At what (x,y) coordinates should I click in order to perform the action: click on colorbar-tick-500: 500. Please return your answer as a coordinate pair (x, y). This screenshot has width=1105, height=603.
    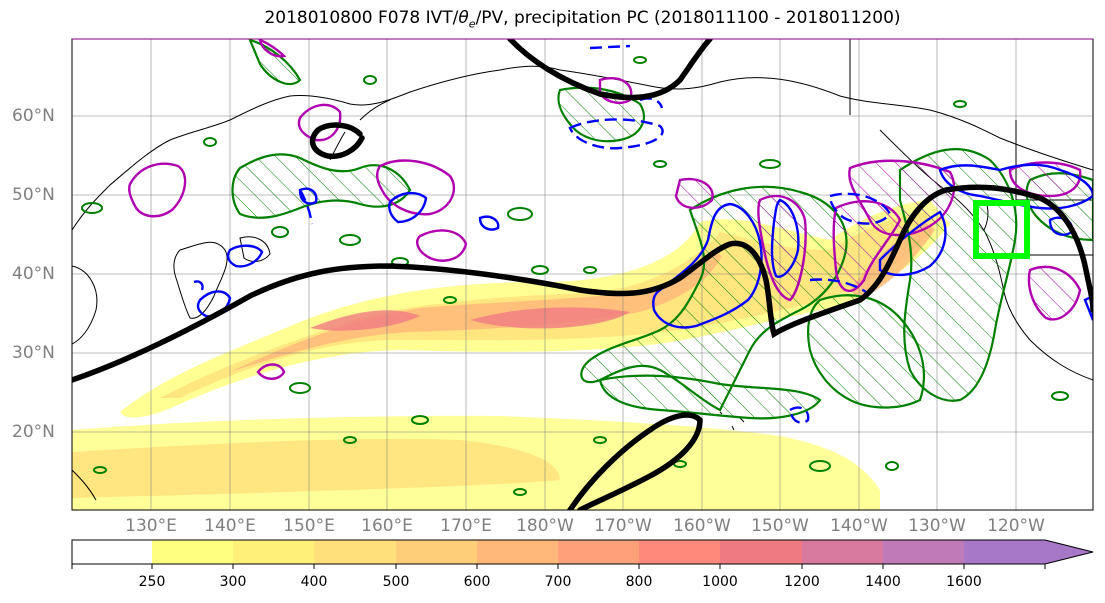
    Looking at the image, I should click on (396, 582).